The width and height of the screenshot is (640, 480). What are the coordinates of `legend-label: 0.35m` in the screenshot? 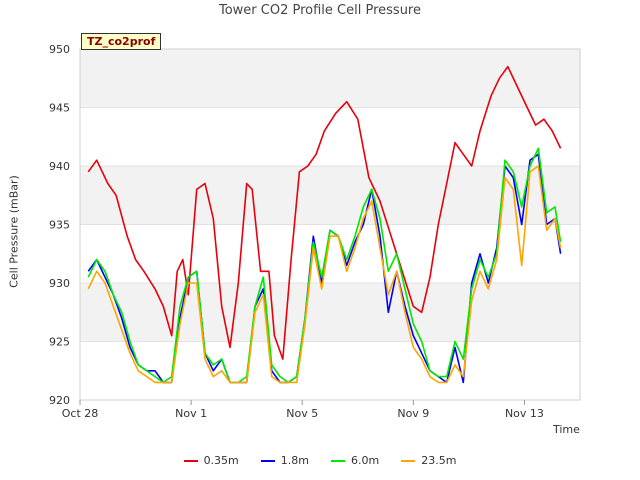 It's located at (221, 460).